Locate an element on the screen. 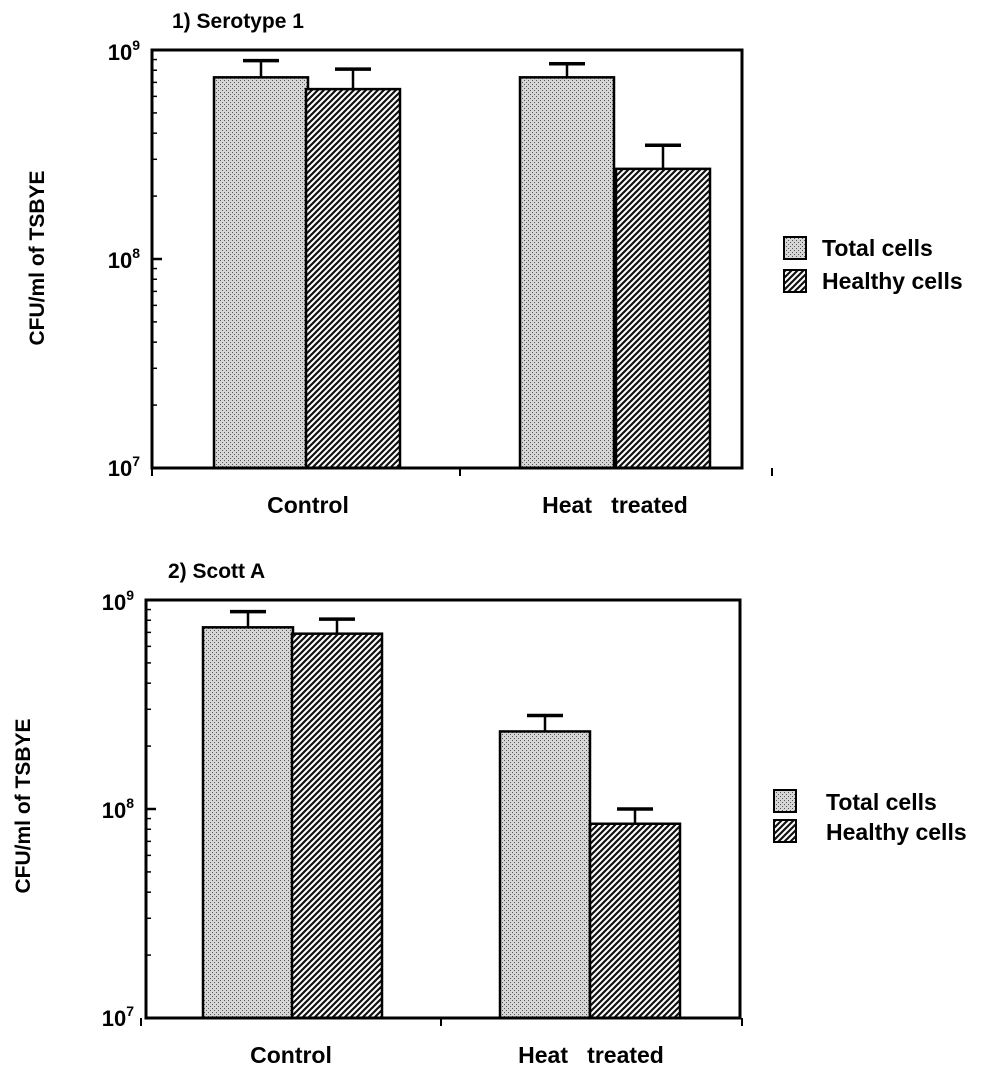 Image resolution: width=1001 pixels, height=1068 pixels. chart-title: 1) Serotype 1 is located at coordinates (238, 21).